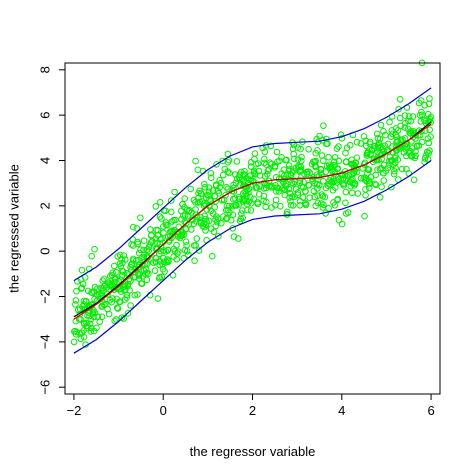 Image resolution: width=474 pixels, height=474 pixels. I want to click on x-axis-title: the regressor variable, so click(253, 451).